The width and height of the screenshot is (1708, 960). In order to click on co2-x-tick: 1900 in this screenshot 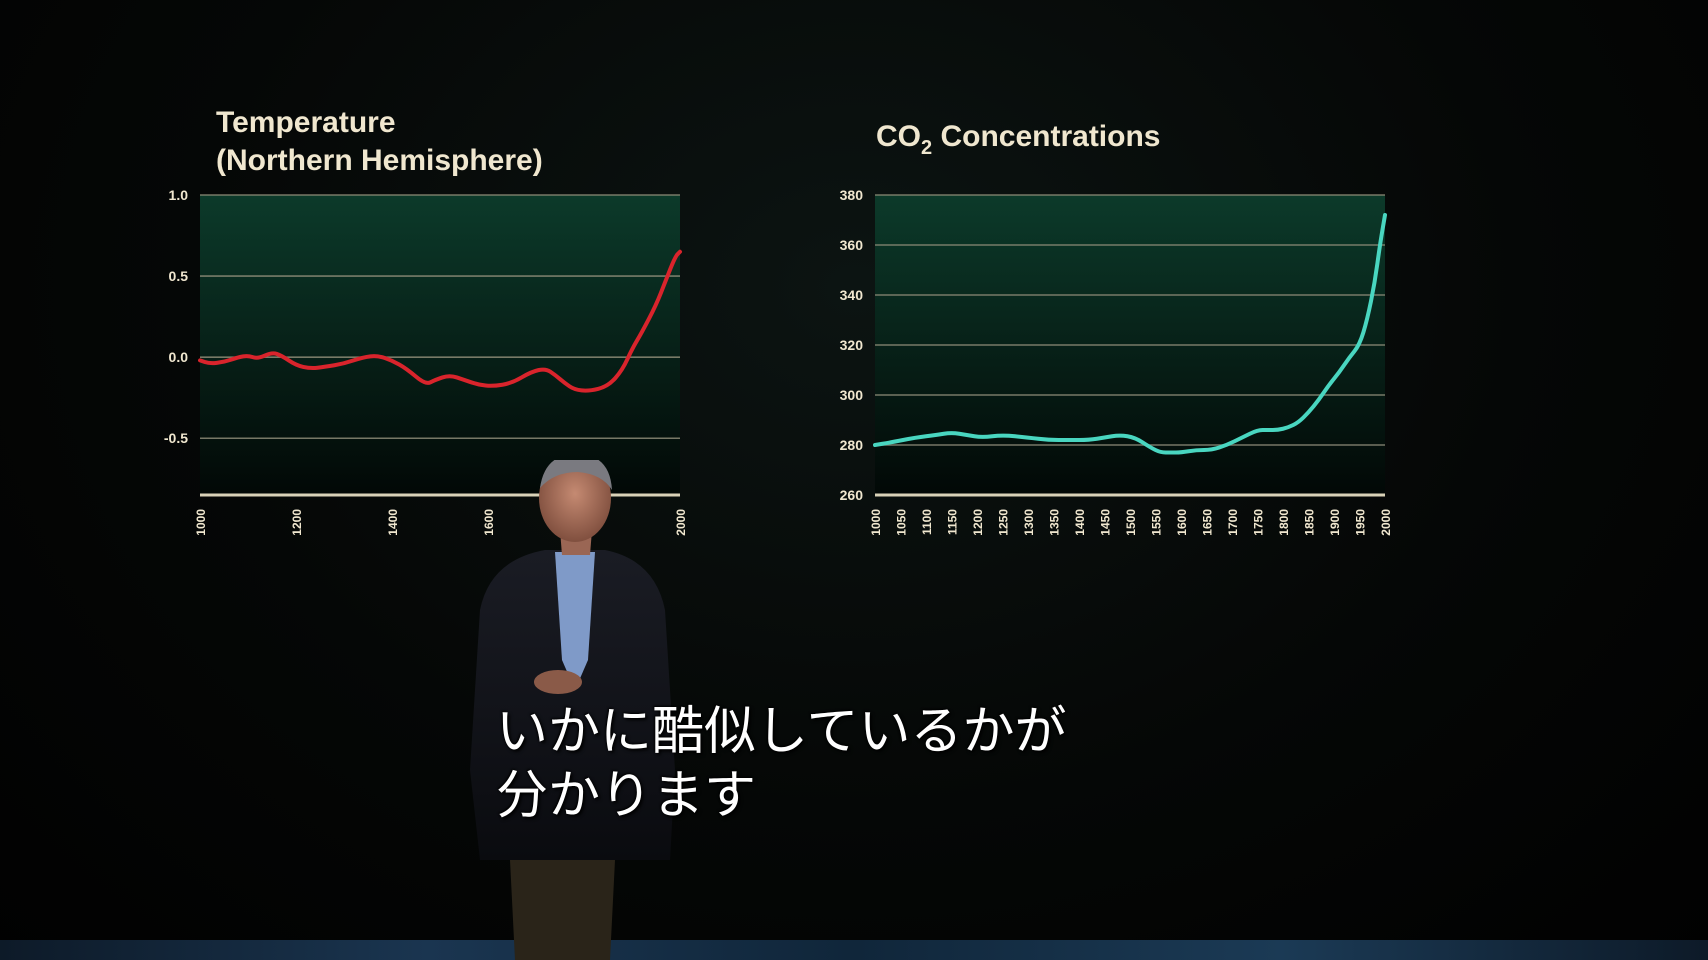, I will do `click(1335, 522)`.